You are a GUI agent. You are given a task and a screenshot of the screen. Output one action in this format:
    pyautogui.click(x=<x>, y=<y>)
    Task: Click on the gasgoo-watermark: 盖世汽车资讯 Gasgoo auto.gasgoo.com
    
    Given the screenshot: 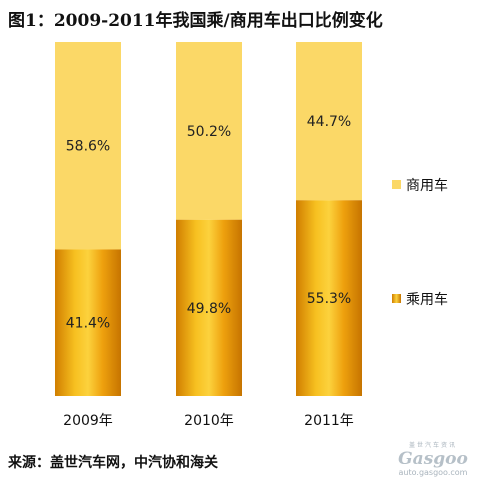 What is the action you would take?
    pyautogui.click(x=433, y=461)
    